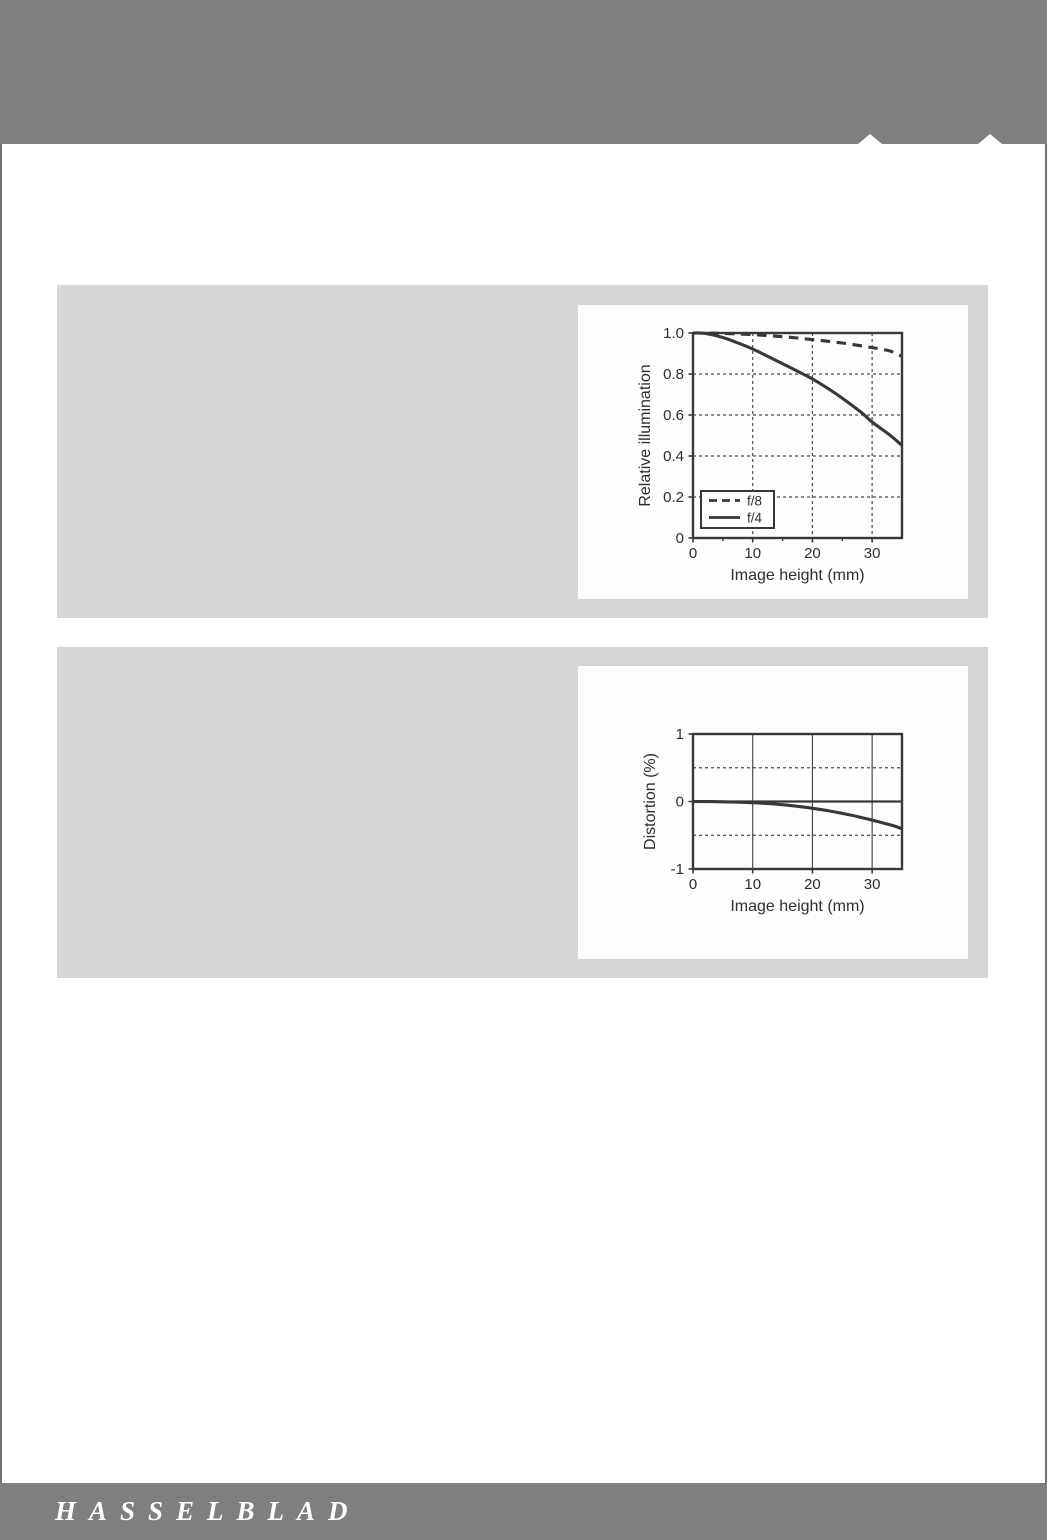 The height and width of the screenshot is (1540, 1047). What do you see at coordinates (673, 456) in the screenshot?
I see `svg-text: 0.4` at bounding box center [673, 456].